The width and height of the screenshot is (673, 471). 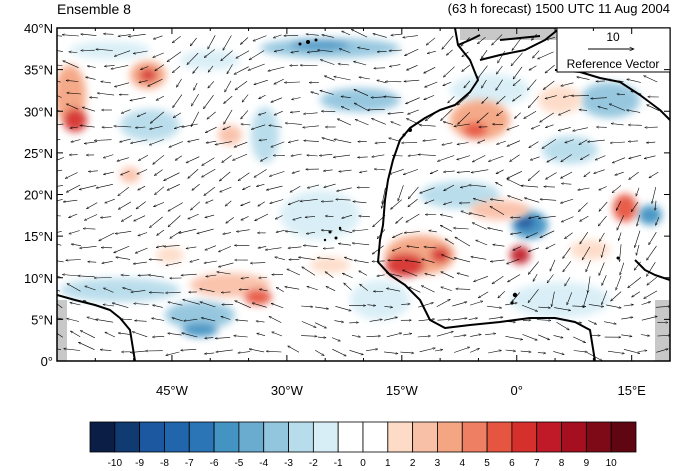 What do you see at coordinates (613, 37) in the screenshot?
I see `reference-vector-magnitude: 10` at bounding box center [613, 37].